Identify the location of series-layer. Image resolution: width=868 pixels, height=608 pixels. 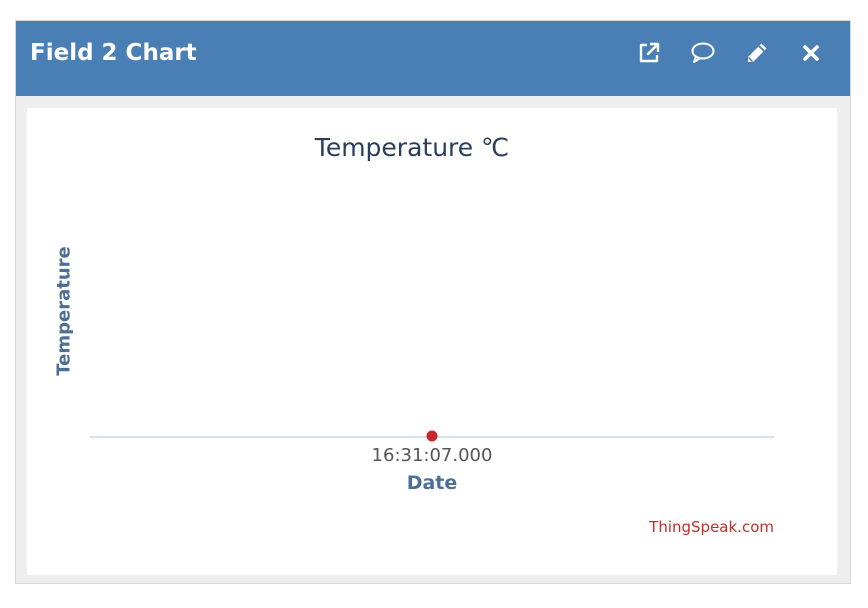
(432, 436).